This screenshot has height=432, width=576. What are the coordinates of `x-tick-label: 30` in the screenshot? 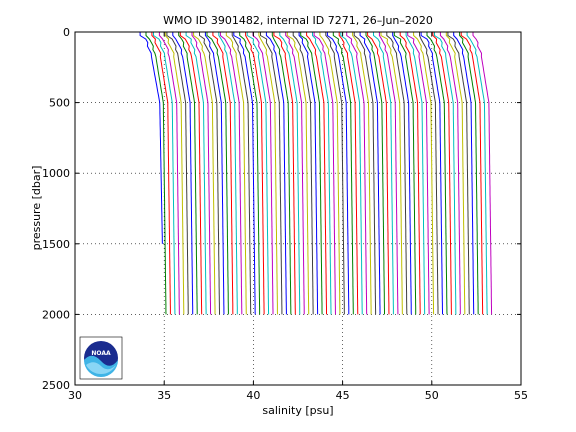 It's located at (75, 395).